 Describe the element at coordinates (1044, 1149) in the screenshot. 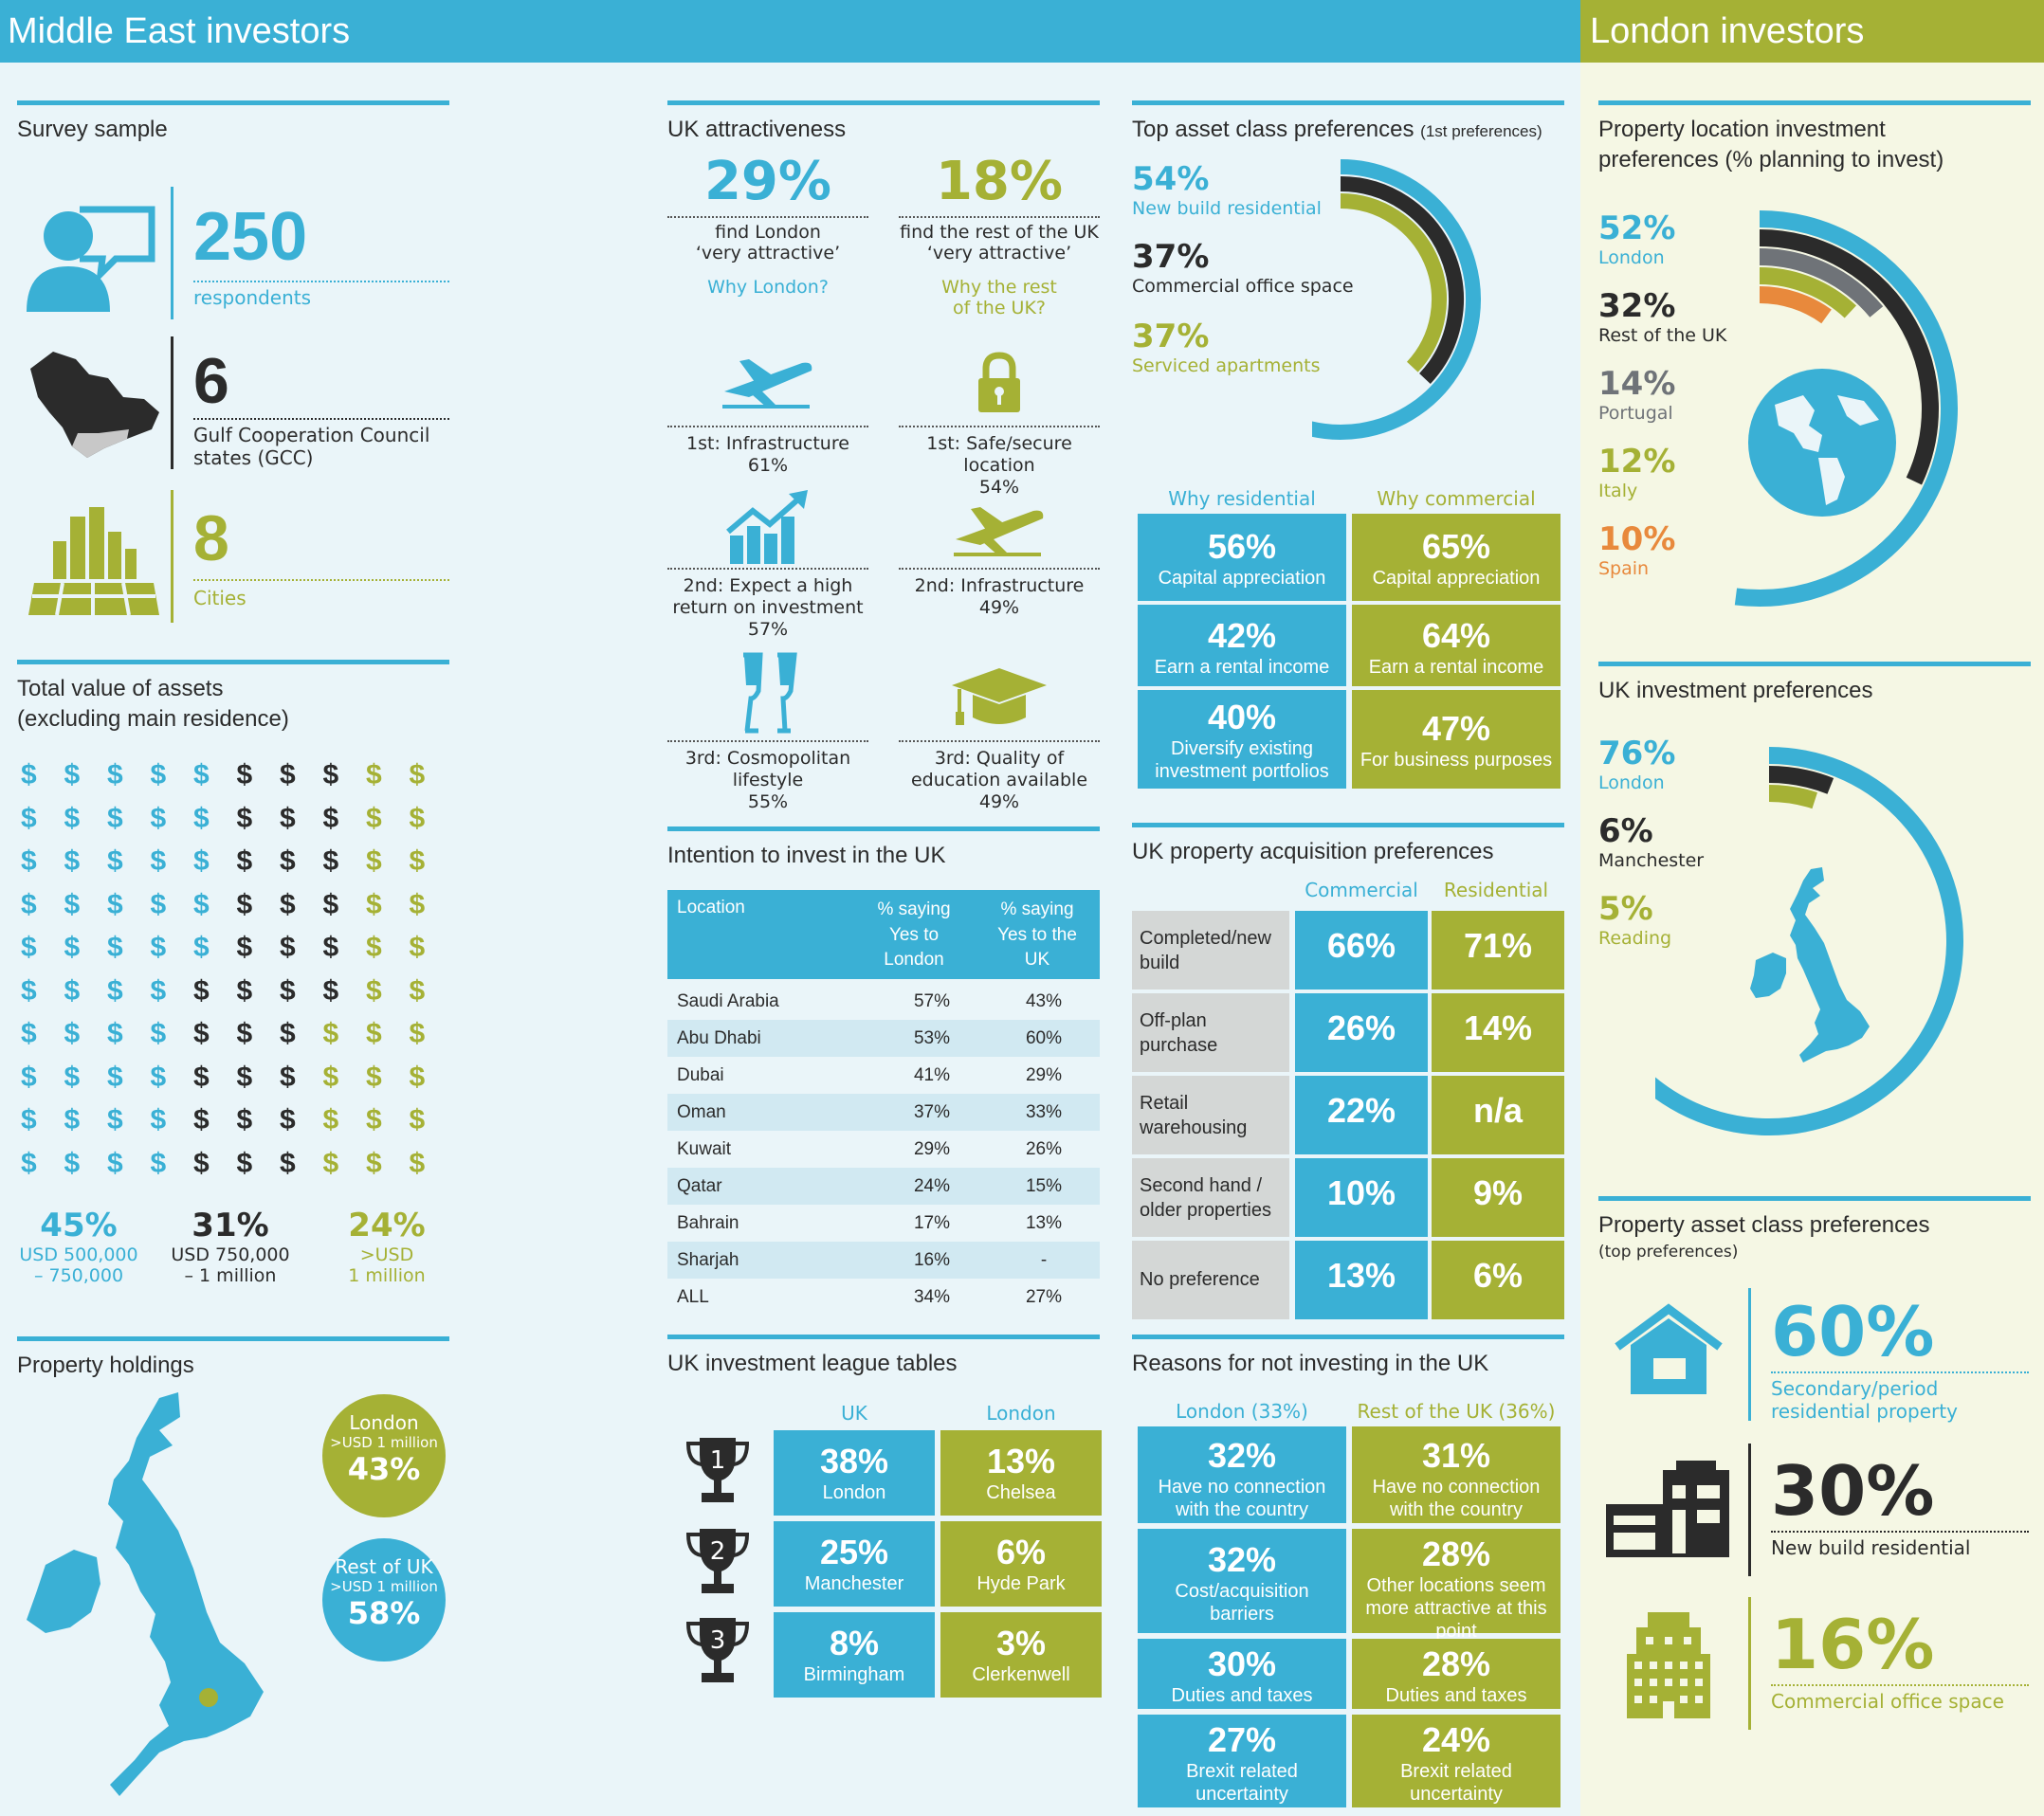

I see `row-uk: 26%` at that location.